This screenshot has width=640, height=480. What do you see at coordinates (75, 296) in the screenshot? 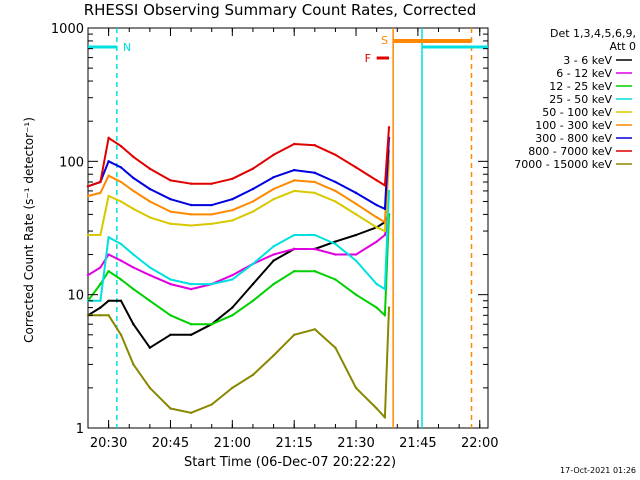
I see `y-tick-label: 10` at bounding box center [75, 296].